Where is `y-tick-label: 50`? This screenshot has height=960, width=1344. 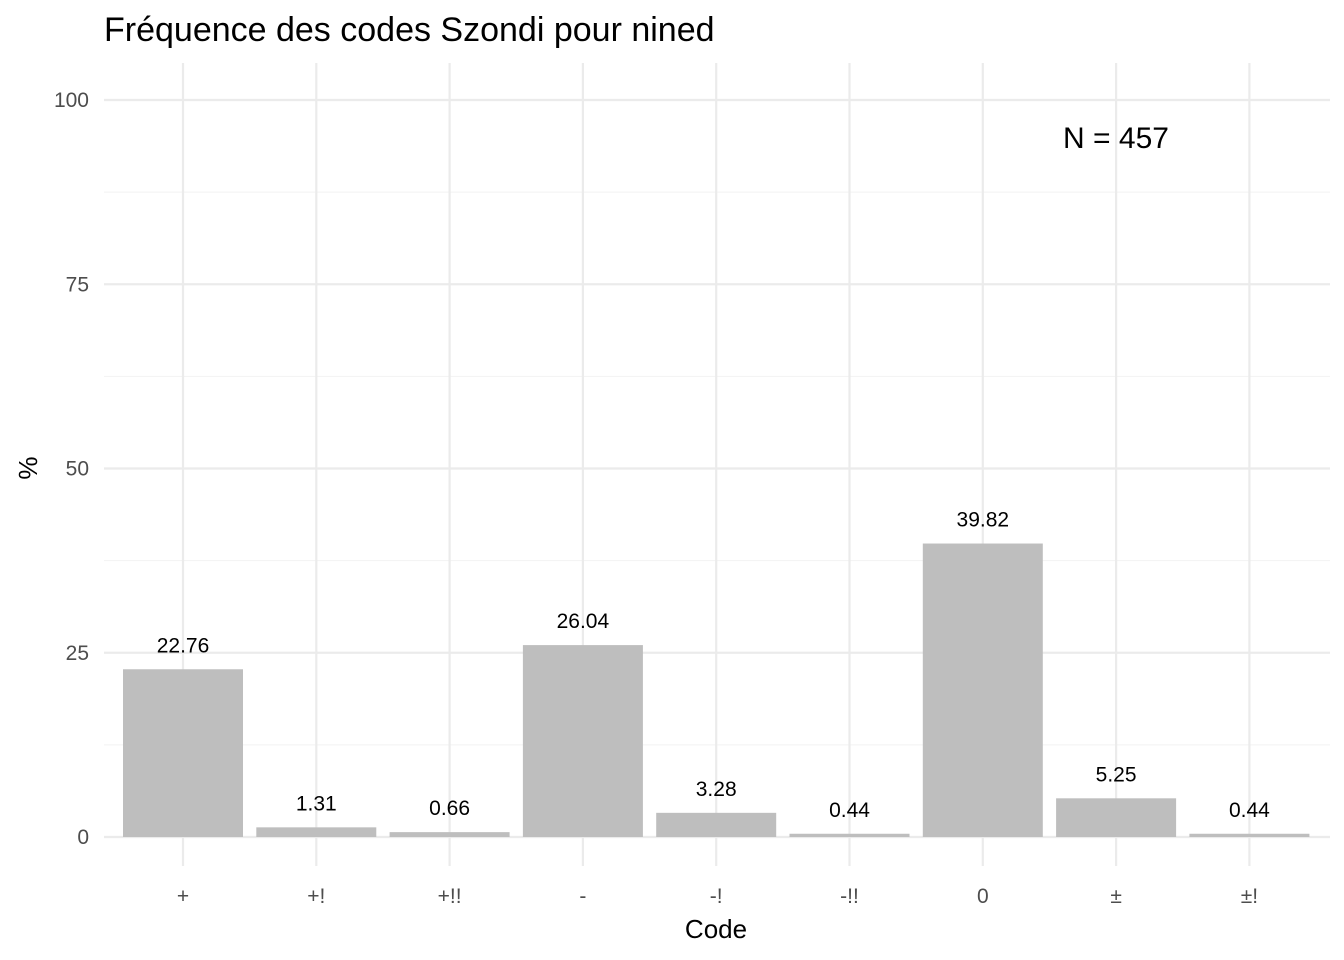 y-tick-label: 50 is located at coordinates (77, 469).